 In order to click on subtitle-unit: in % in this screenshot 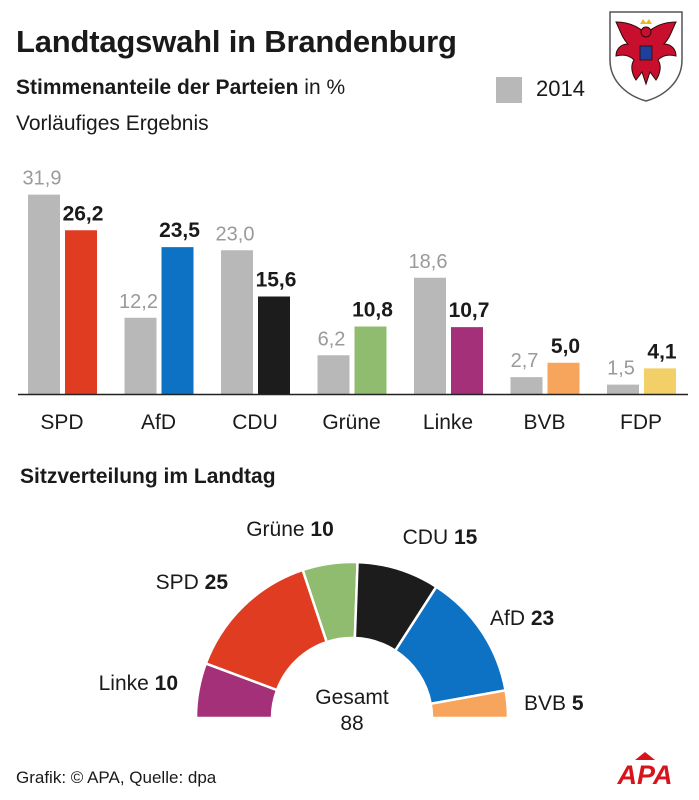, I will do `click(322, 87)`.